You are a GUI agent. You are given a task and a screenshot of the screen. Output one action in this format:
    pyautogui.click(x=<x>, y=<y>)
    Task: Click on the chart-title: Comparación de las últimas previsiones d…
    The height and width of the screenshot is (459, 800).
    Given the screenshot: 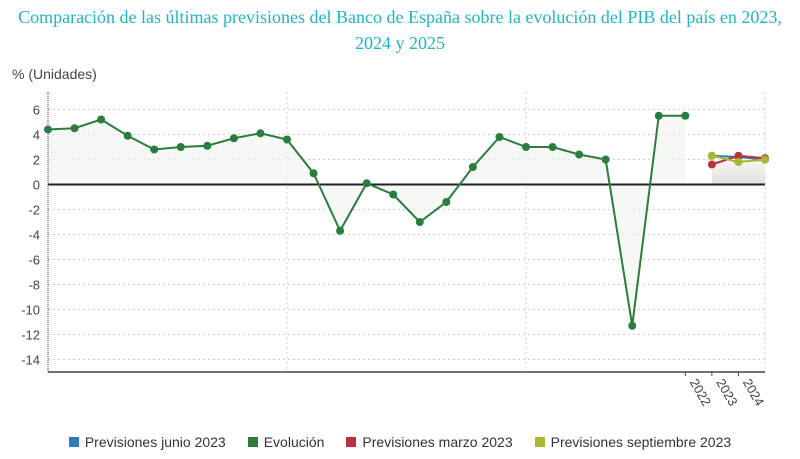 What is the action you would take?
    pyautogui.click(x=400, y=30)
    